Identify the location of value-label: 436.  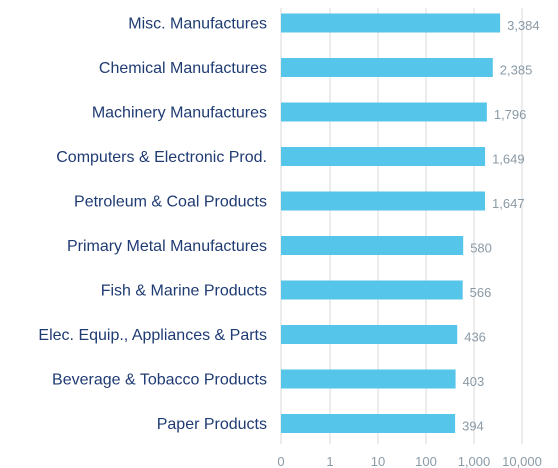
(475, 337).